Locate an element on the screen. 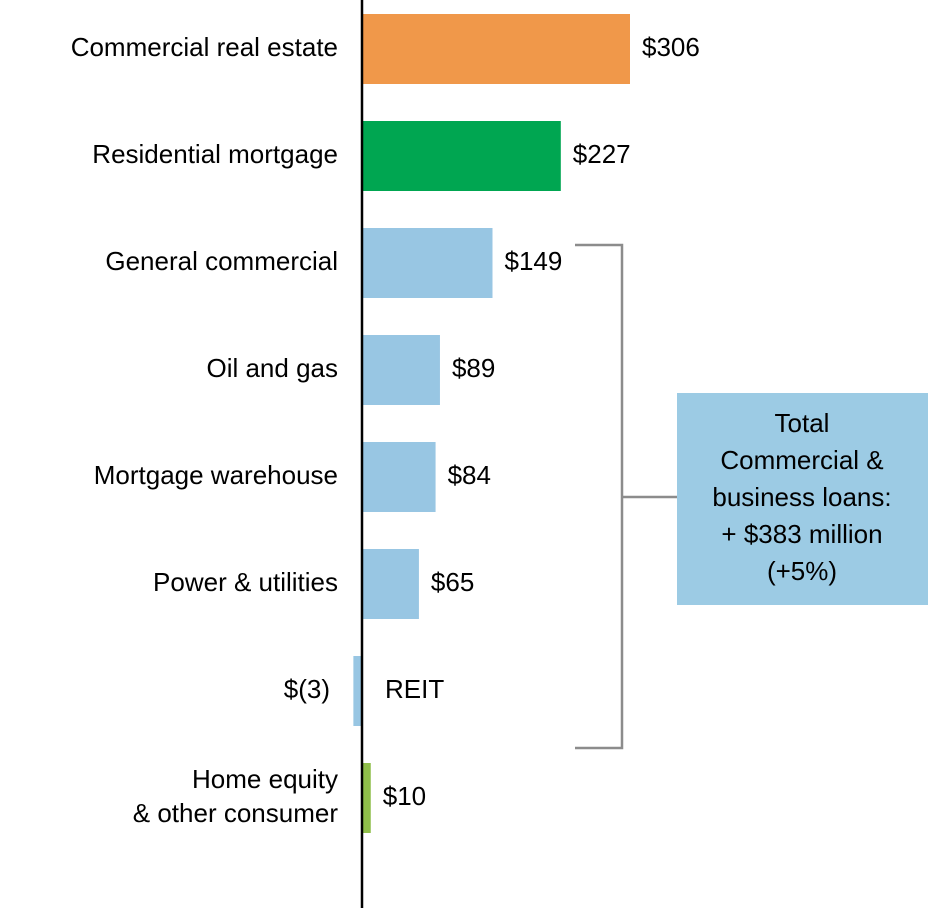 The width and height of the screenshot is (932, 908). annotation-box is located at coordinates (802, 499).